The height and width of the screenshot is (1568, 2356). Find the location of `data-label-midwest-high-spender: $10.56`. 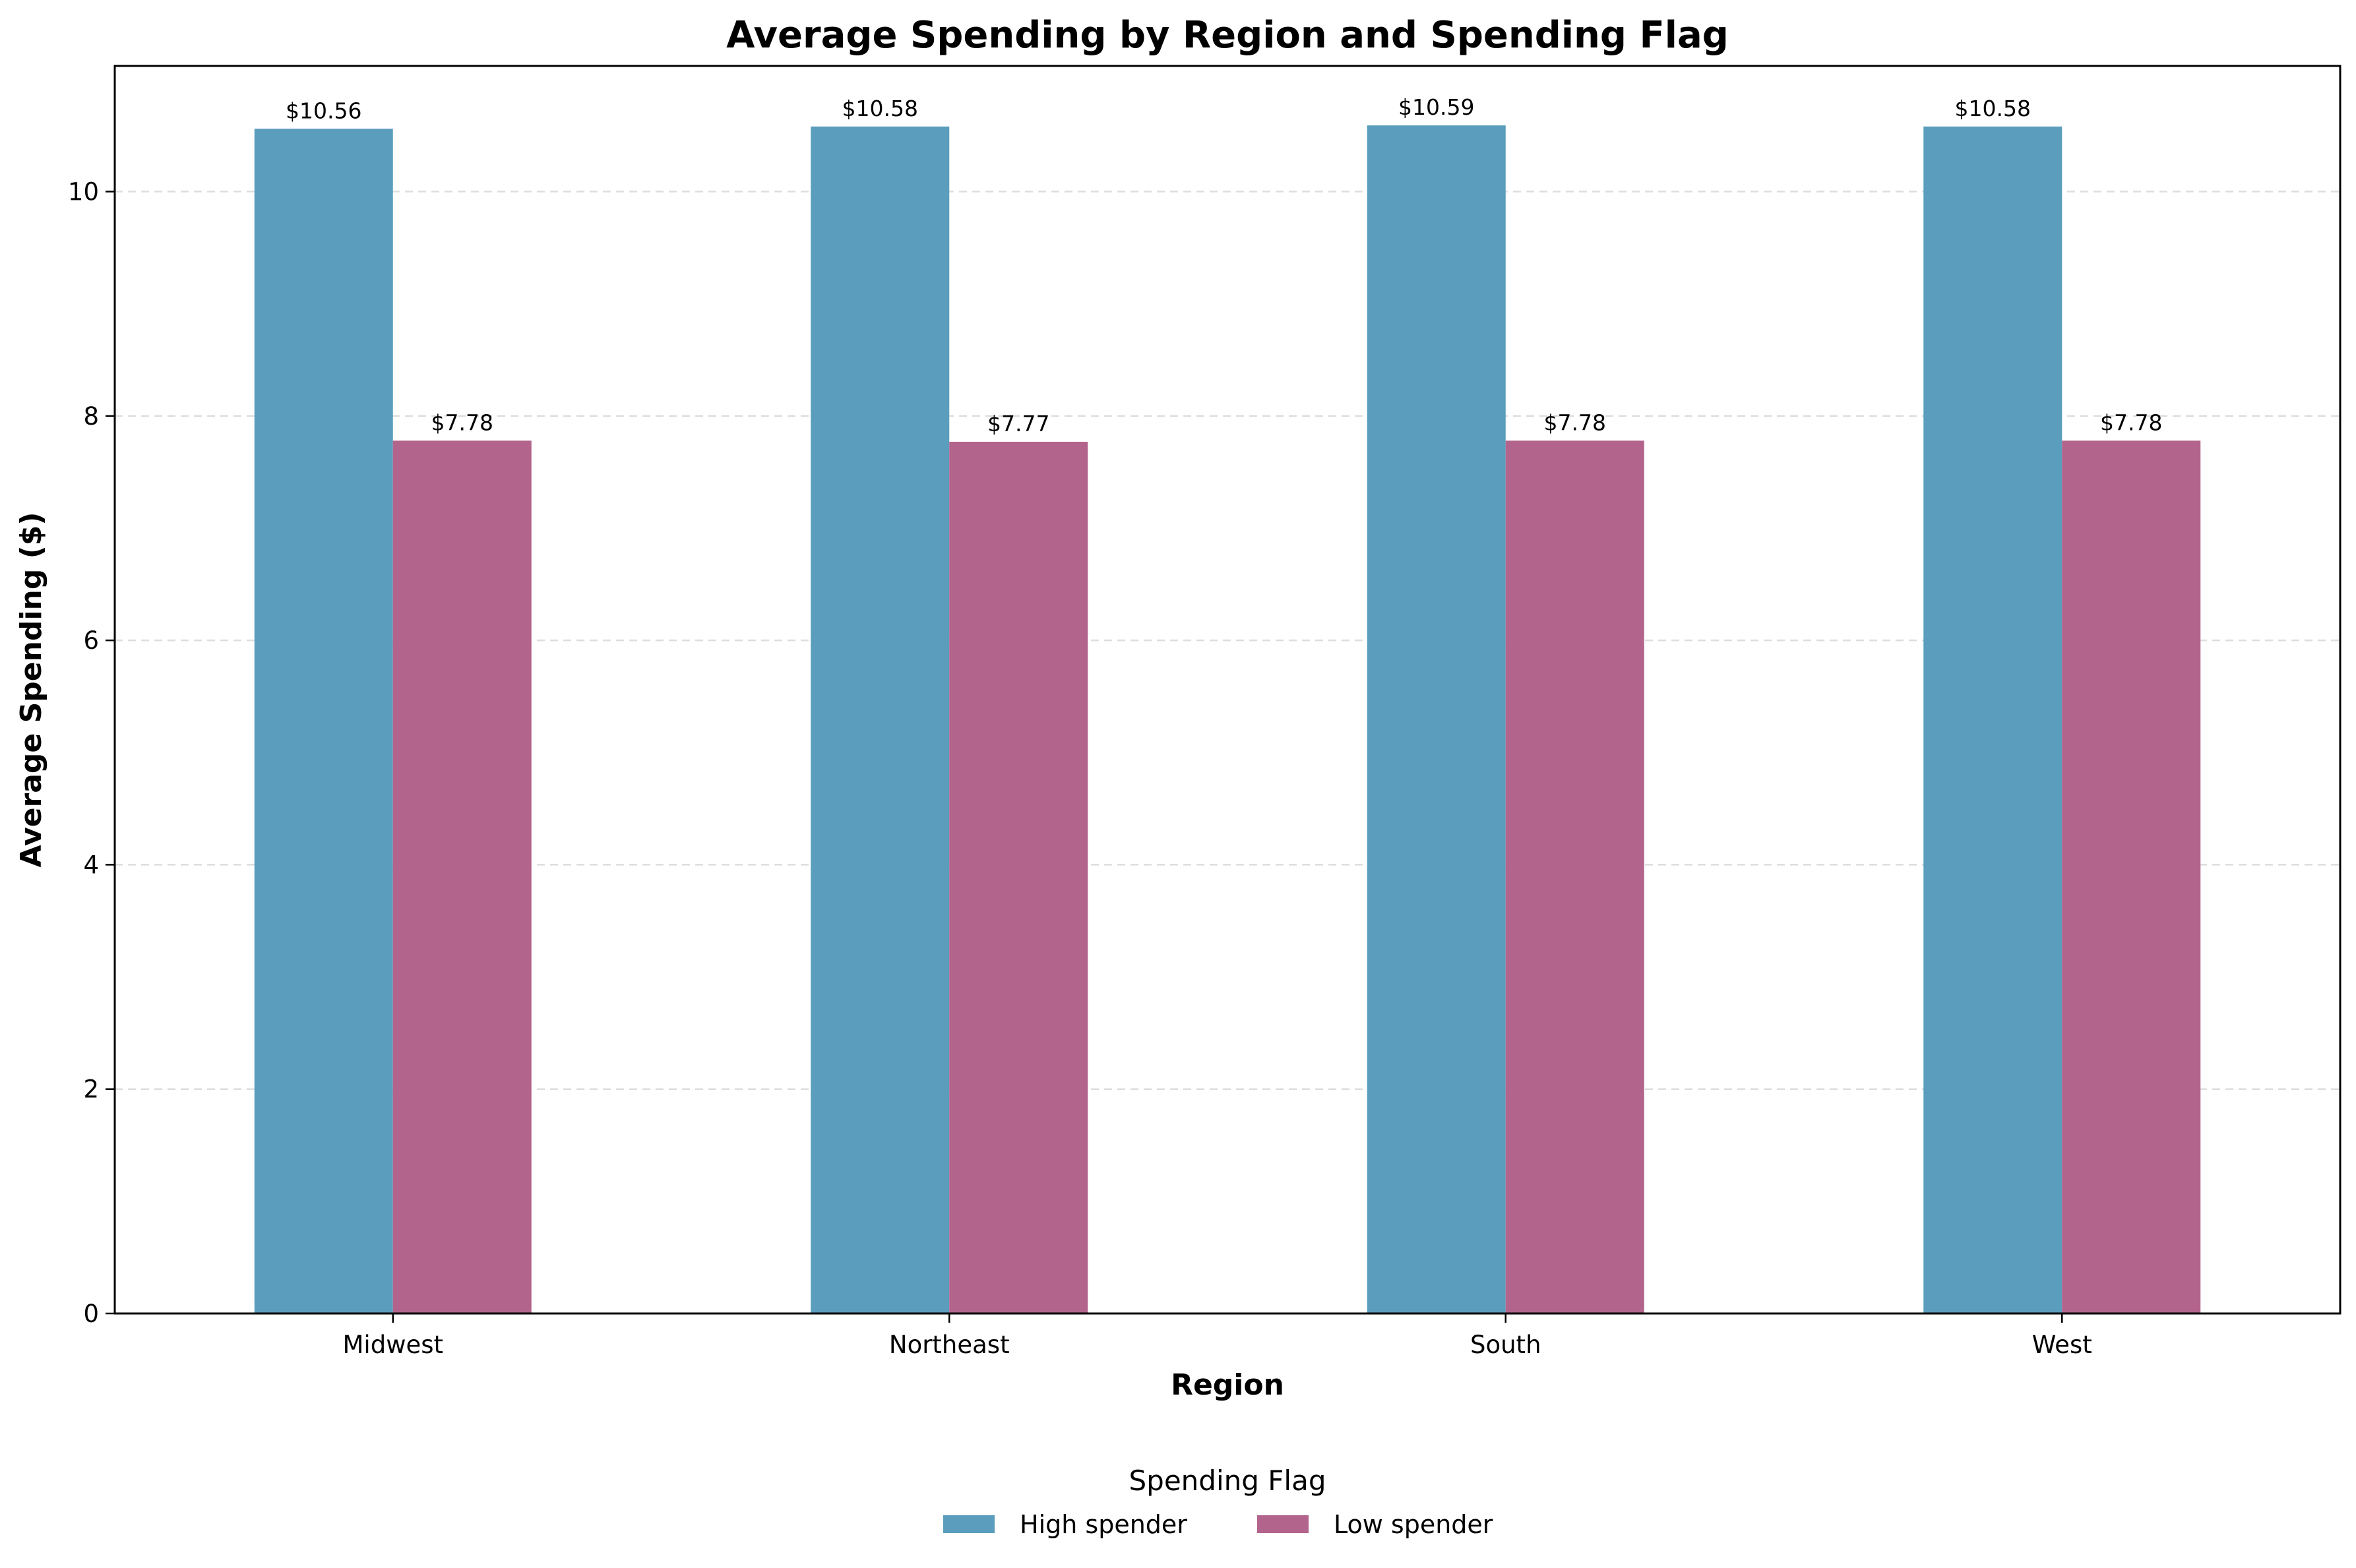

data-label-midwest-high-spender: $10.56 is located at coordinates (323, 110).